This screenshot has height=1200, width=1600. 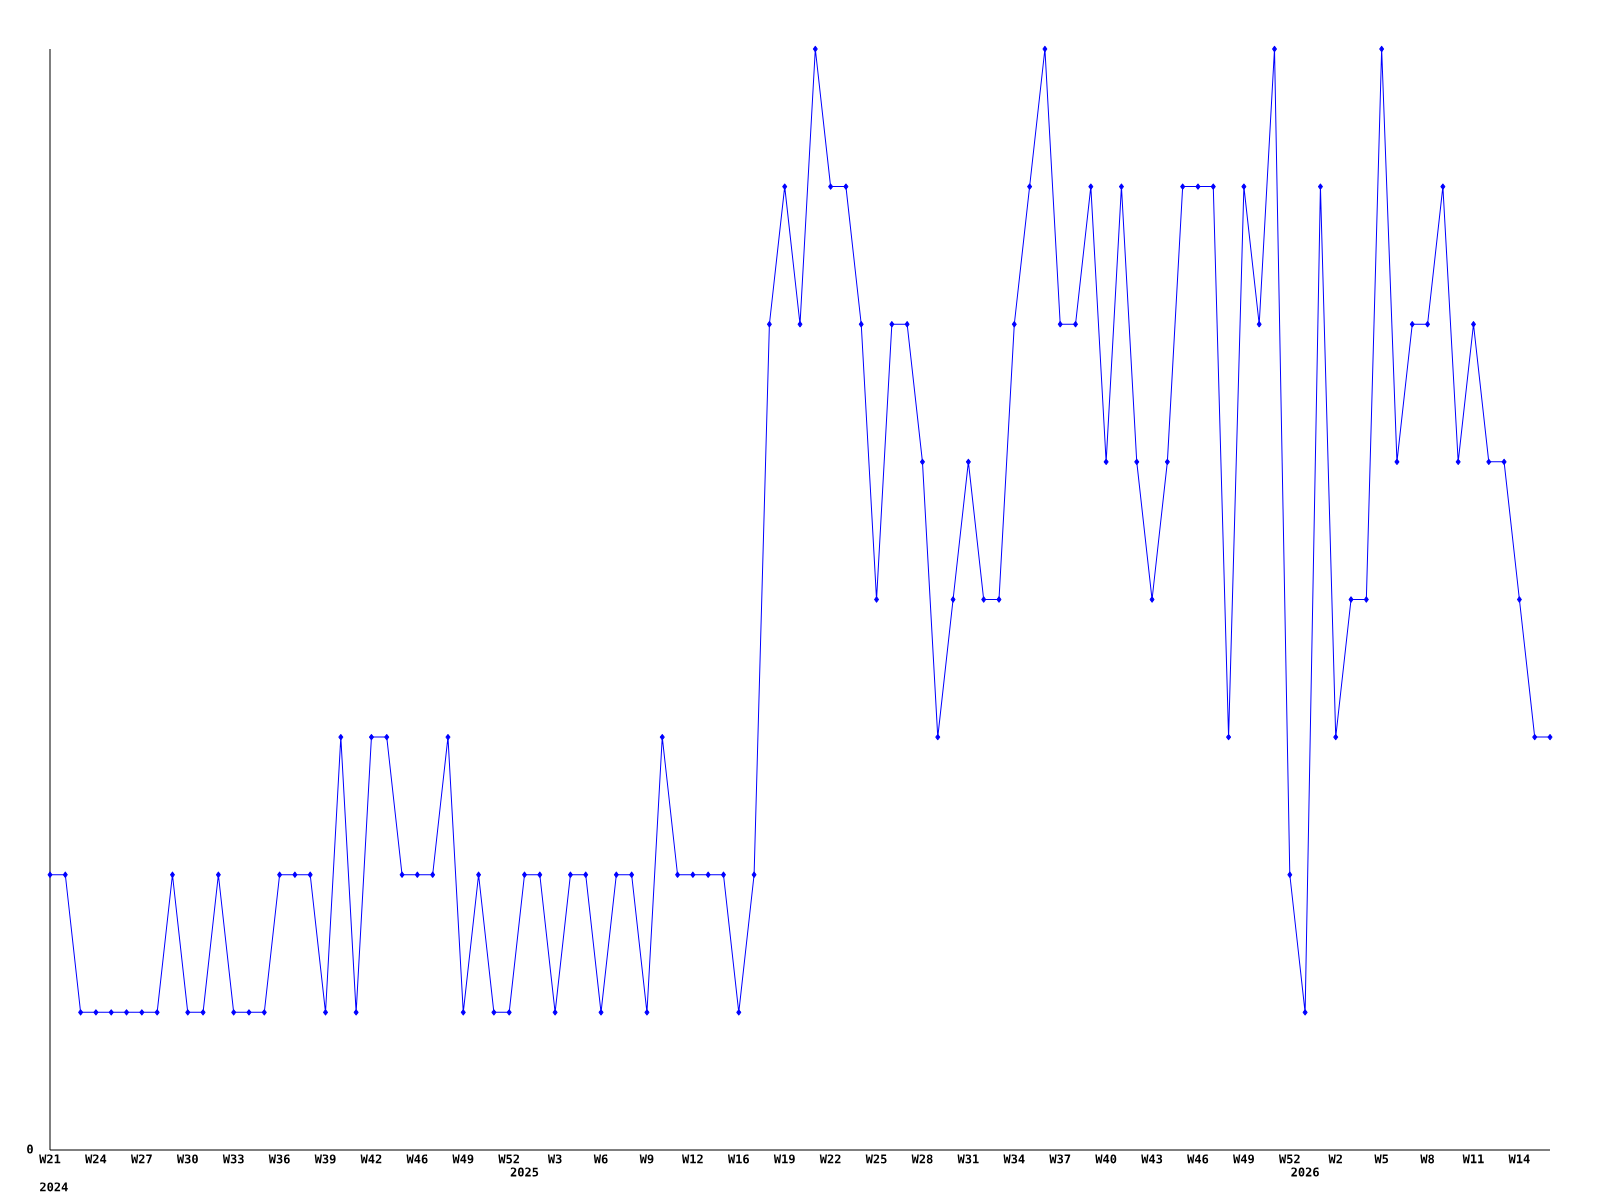 I want to click on x-tick-label: W33, so click(x=233, y=1159).